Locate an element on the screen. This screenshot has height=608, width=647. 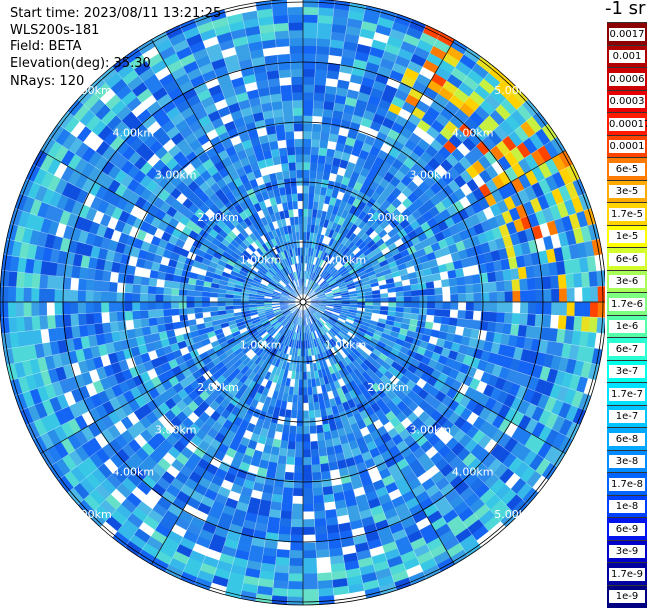
colorbar-swatch: 0.0003 is located at coordinates (627, 101).